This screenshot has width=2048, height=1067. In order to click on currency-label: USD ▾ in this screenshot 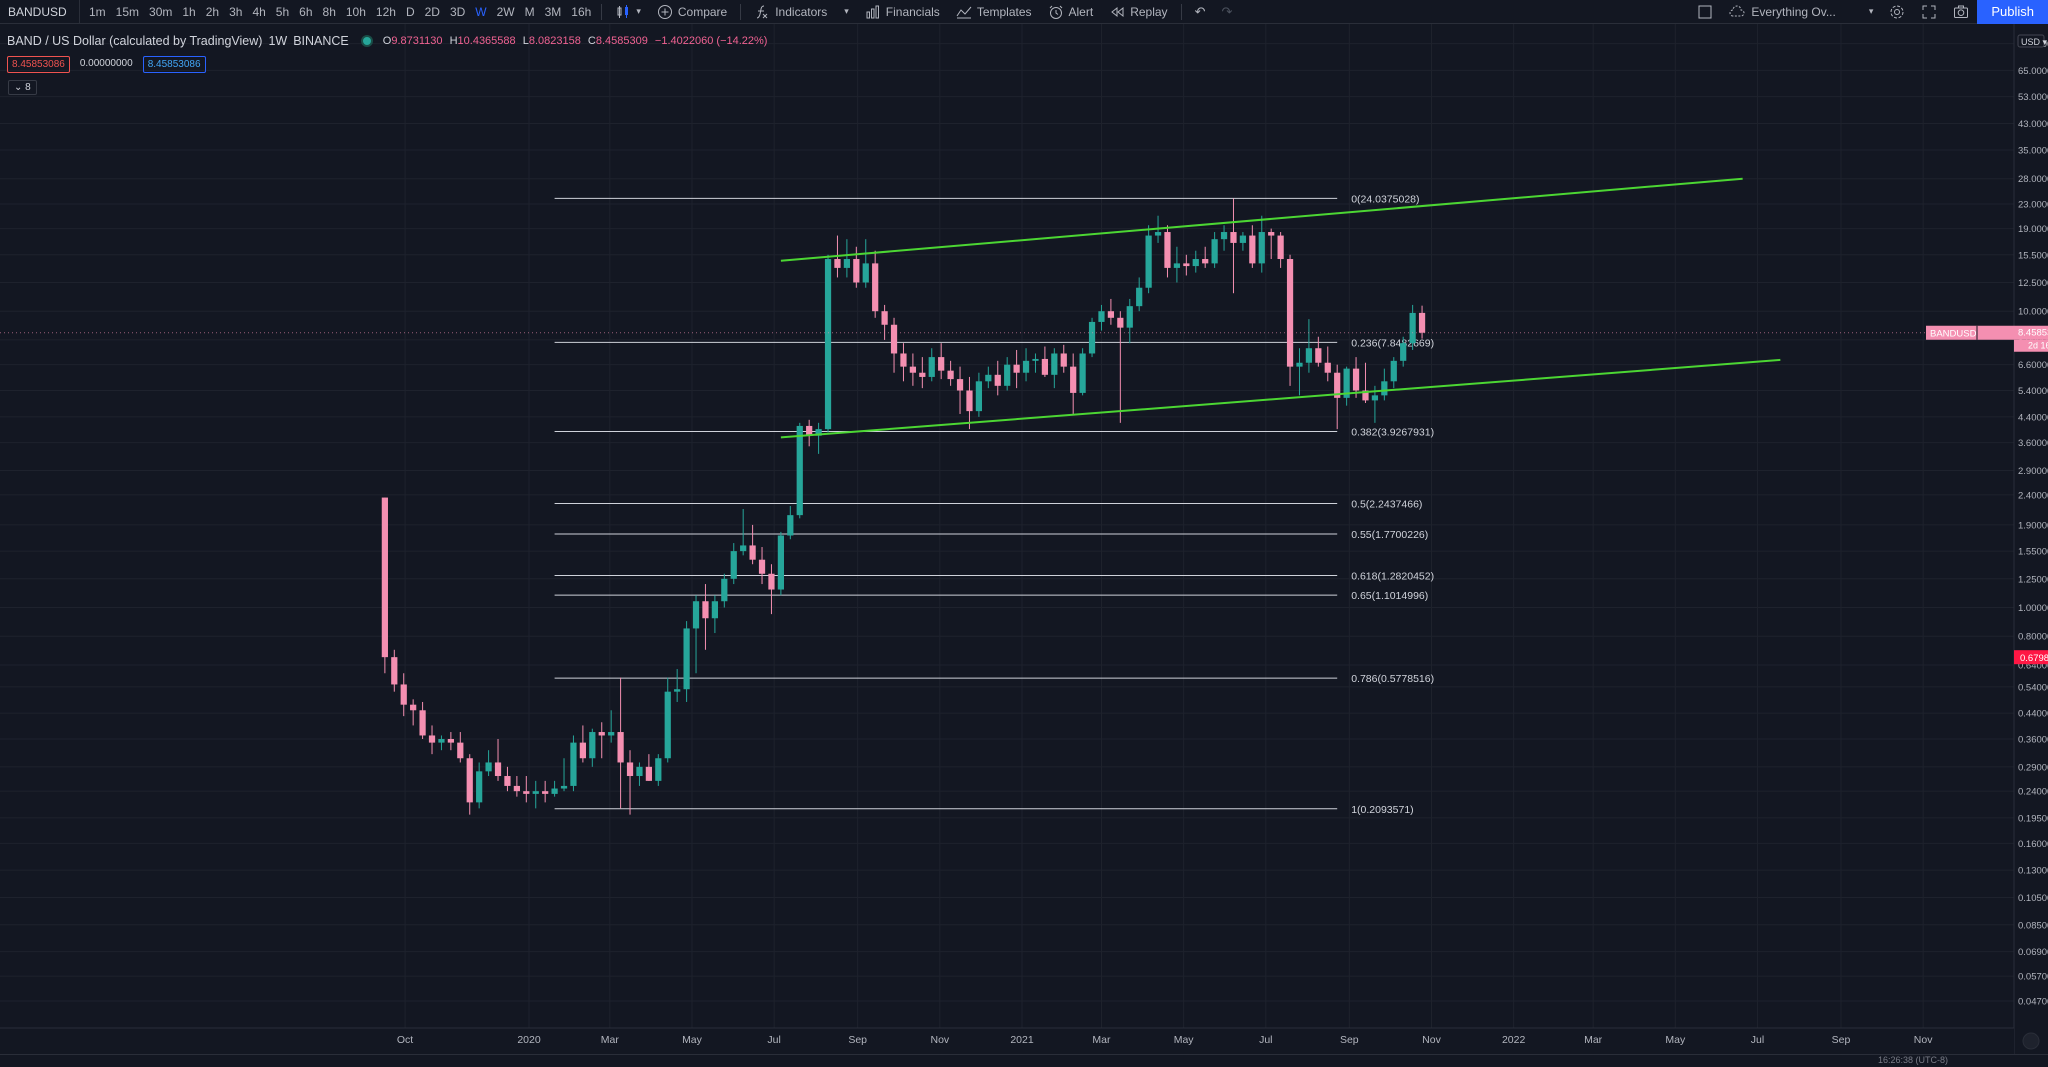, I will do `click(2034, 42)`.